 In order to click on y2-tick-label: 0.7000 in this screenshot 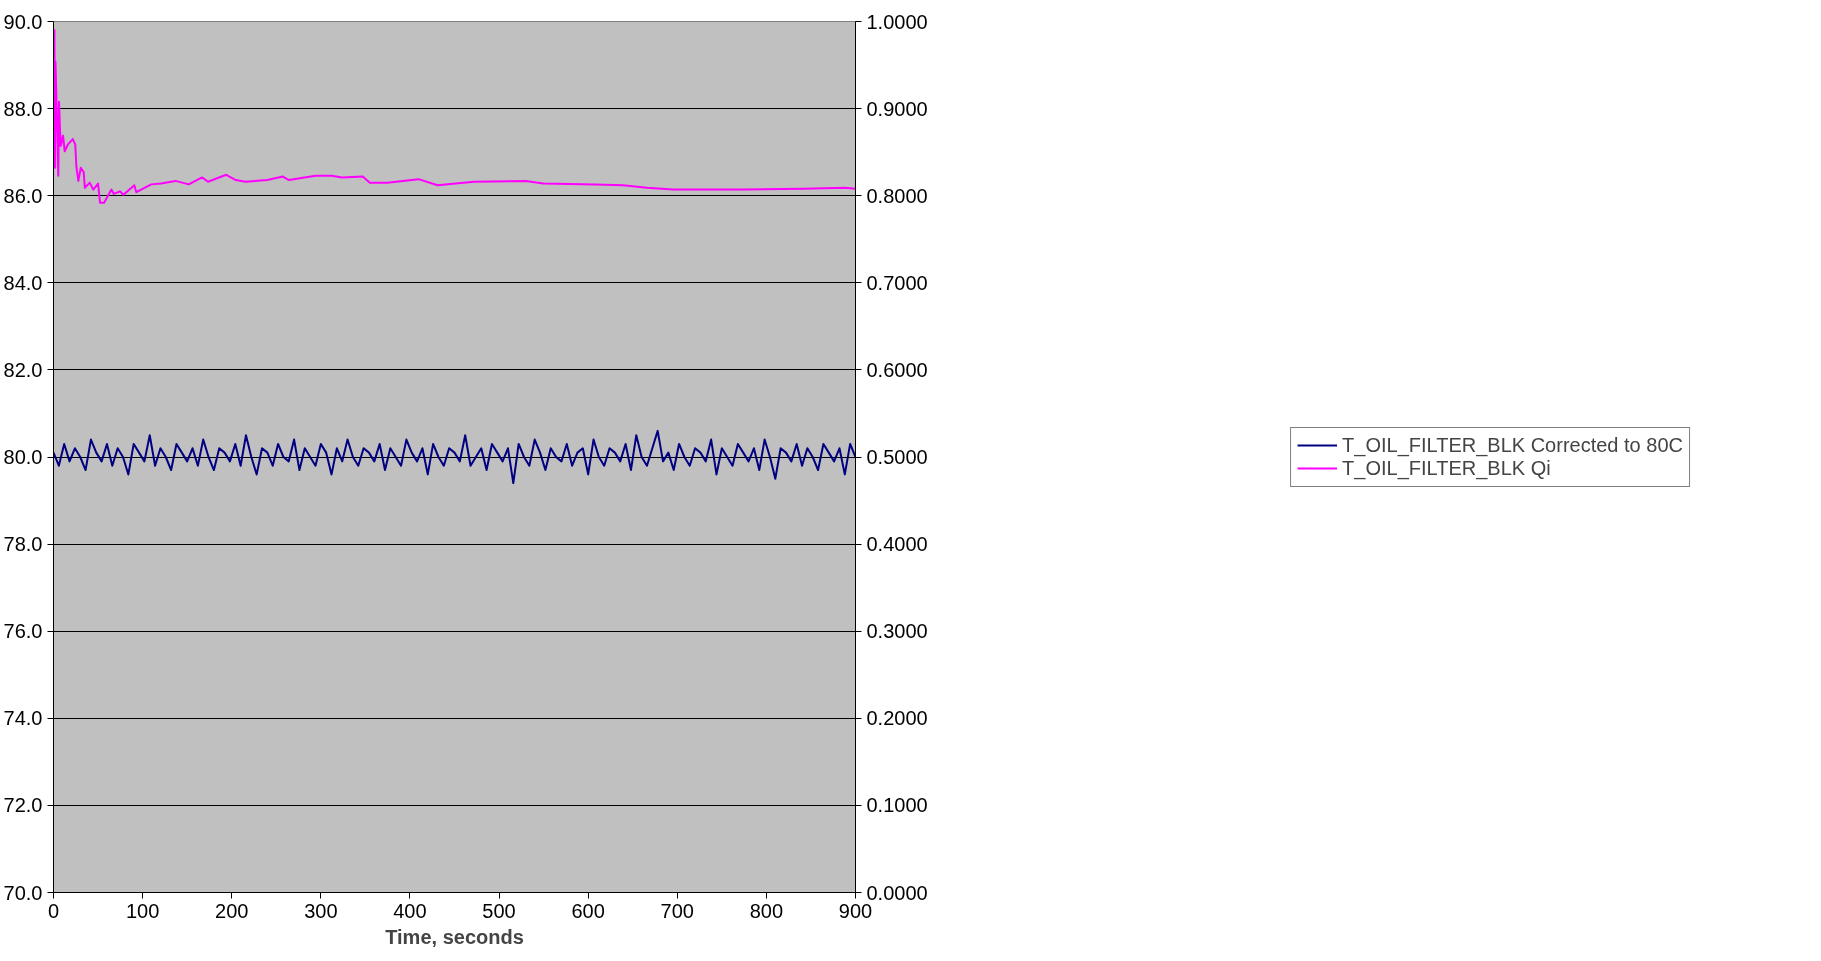, I will do `click(897, 282)`.